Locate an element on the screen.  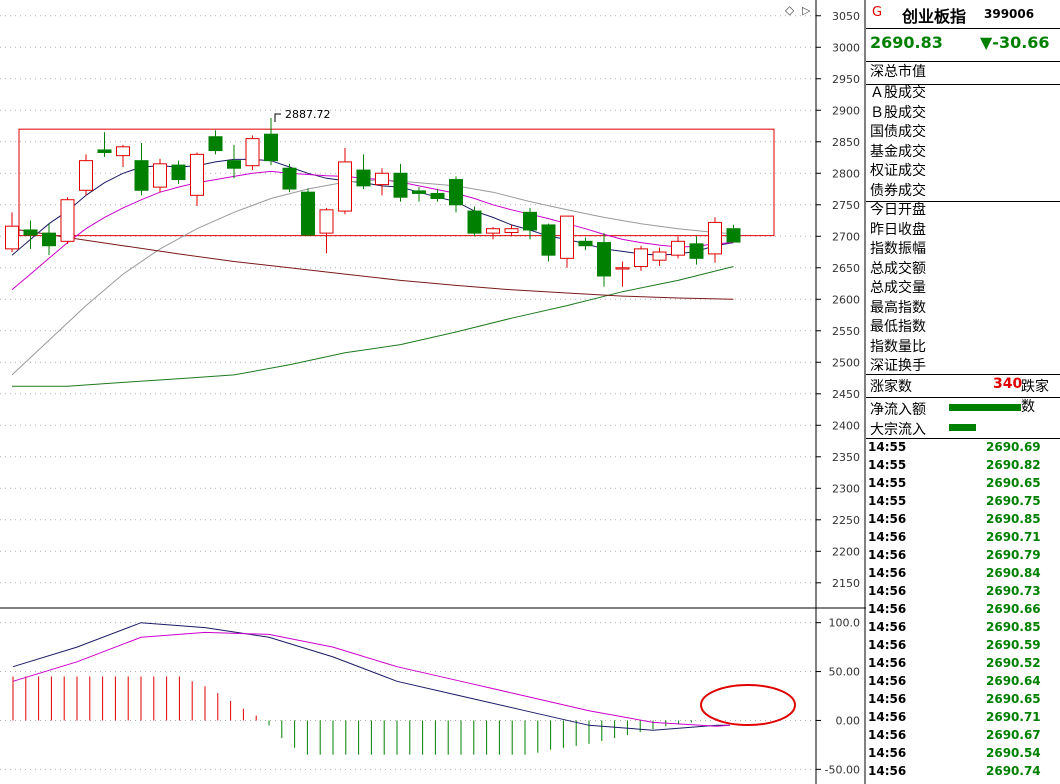
tick-price: 2690.54 is located at coordinates (1013, 753).